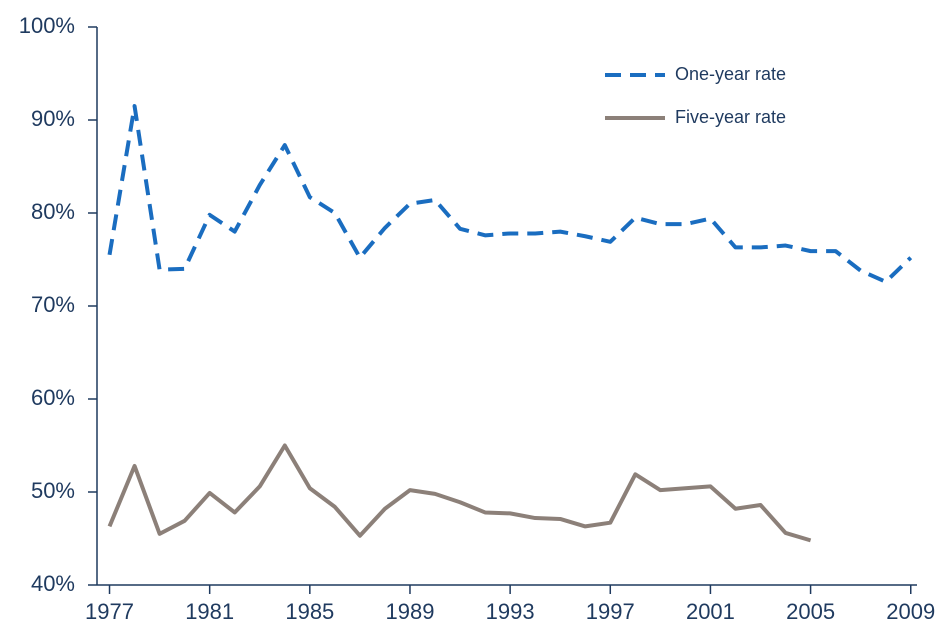 The width and height of the screenshot is (935, 629). Describe the element at coordinates (730, 74) in the screenshot. I see `legend-label: One-year rate` at that location.